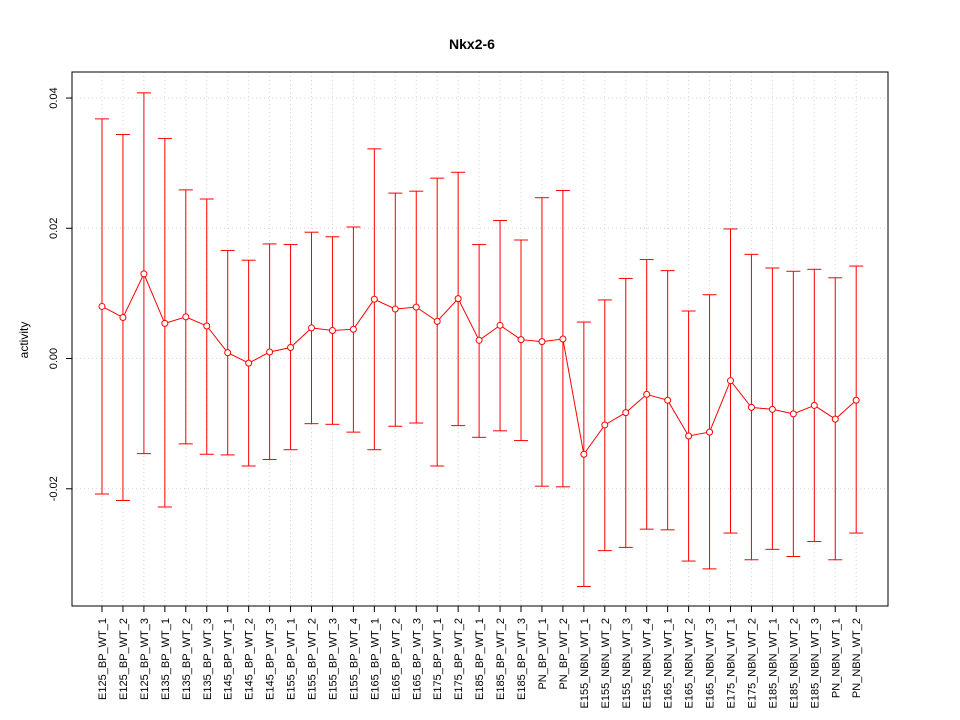 This screenshot has height=720, width=960. What do you see at coordinates (564, 654) in the screenshot?
I see `x-tick-label: PN_BP_WT_2` at bounding box center [564, 654].